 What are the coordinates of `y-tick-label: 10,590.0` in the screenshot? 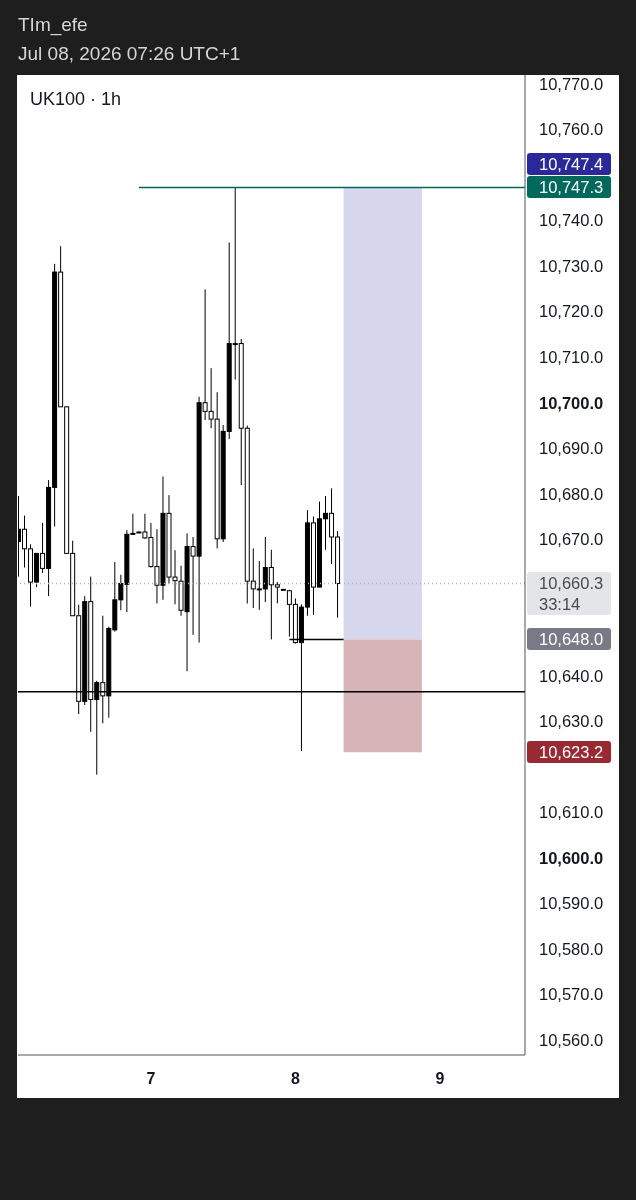 It's located at (571, 903).